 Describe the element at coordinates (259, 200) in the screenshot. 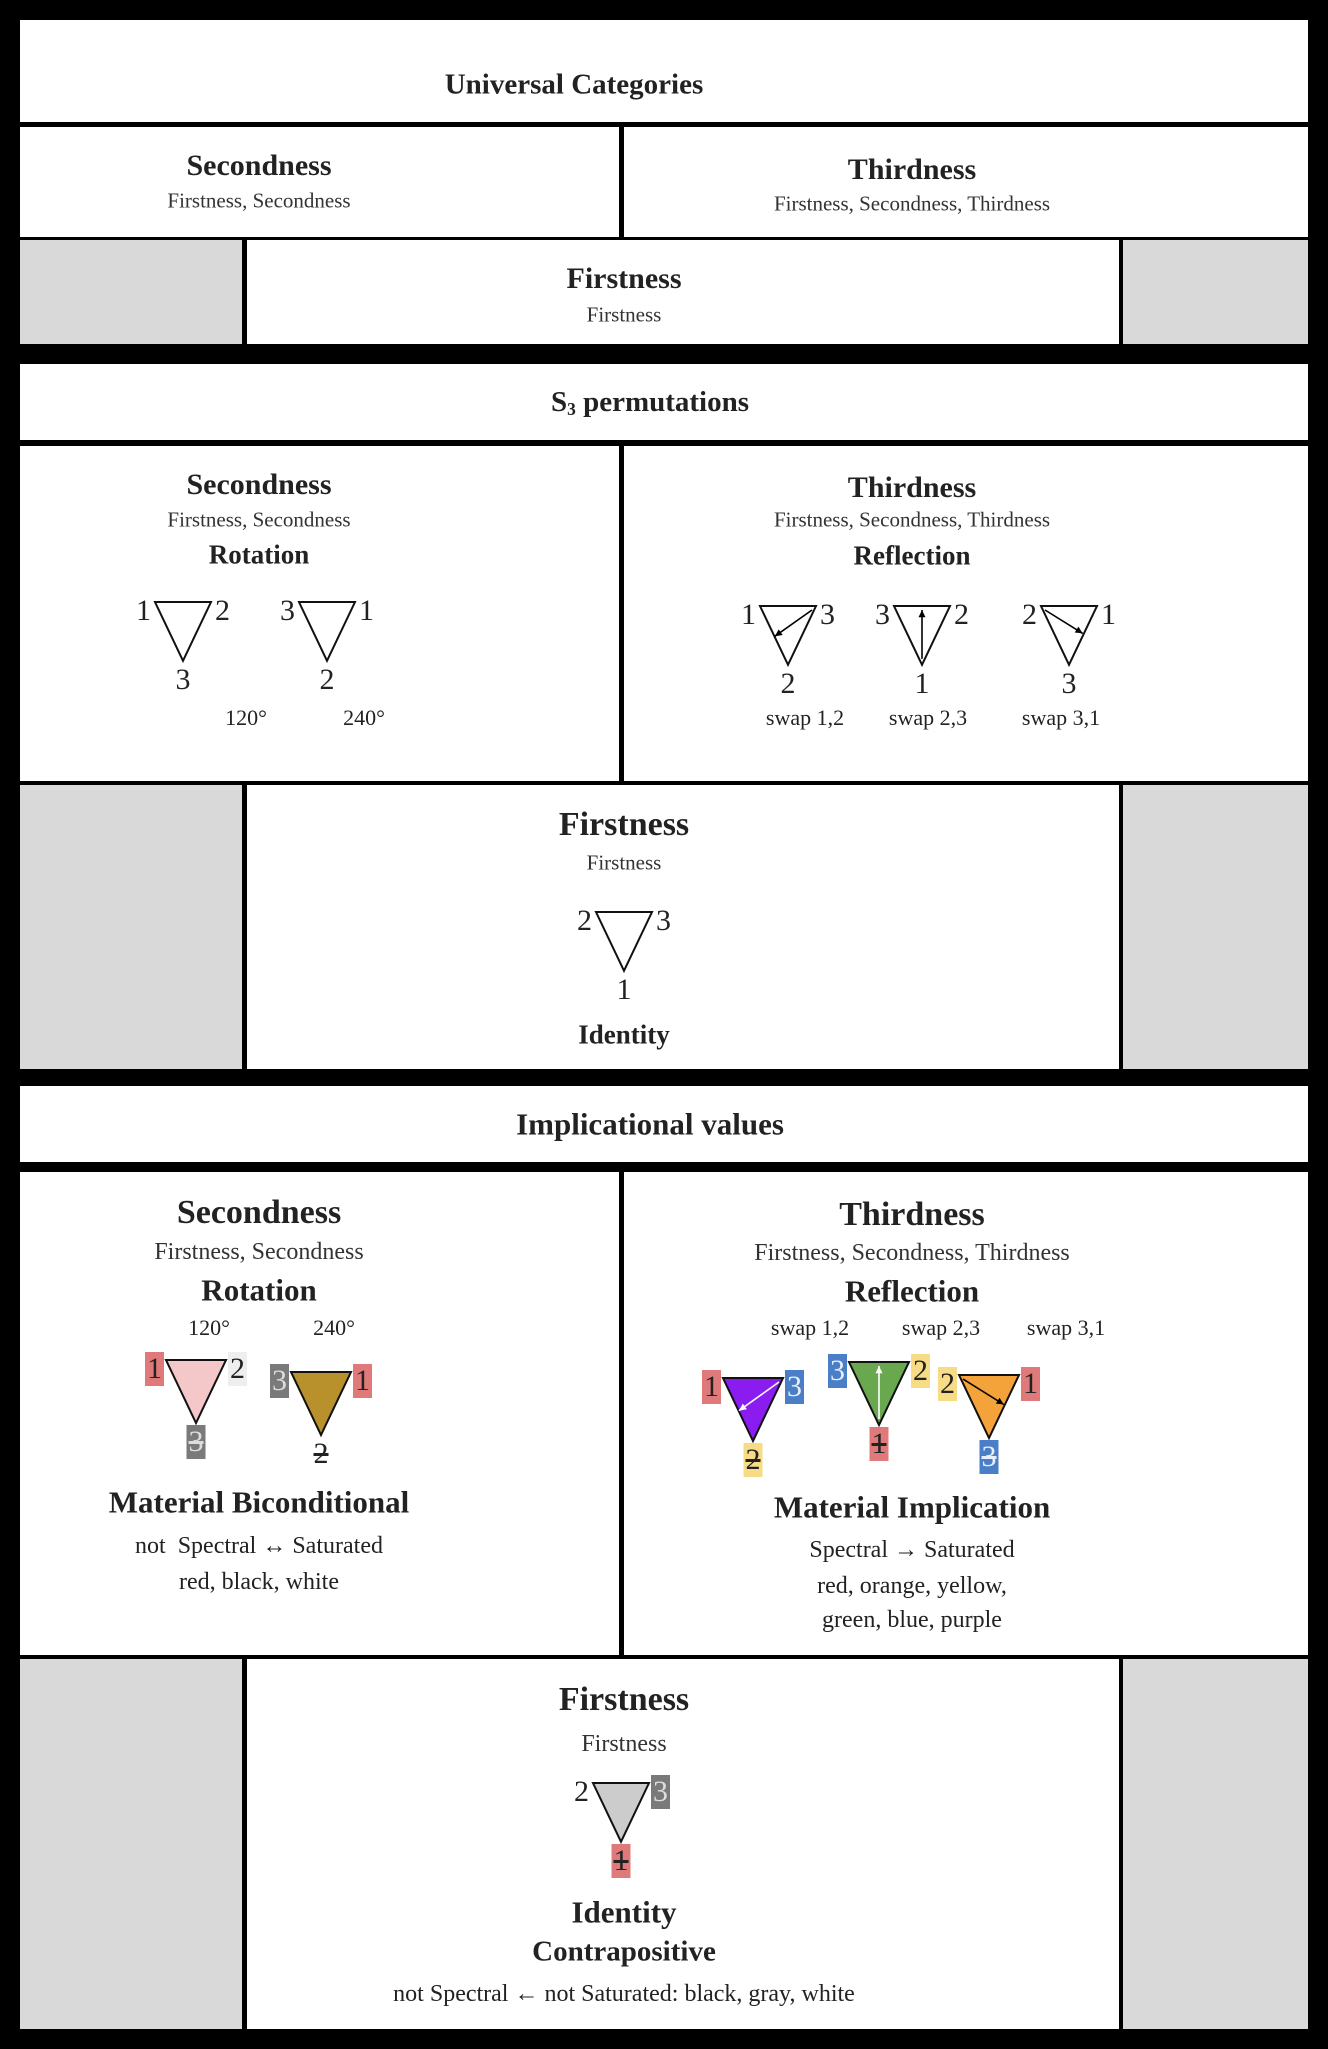

I see `universal-secondness-subtitle: Firstness, Secondness` at that location.